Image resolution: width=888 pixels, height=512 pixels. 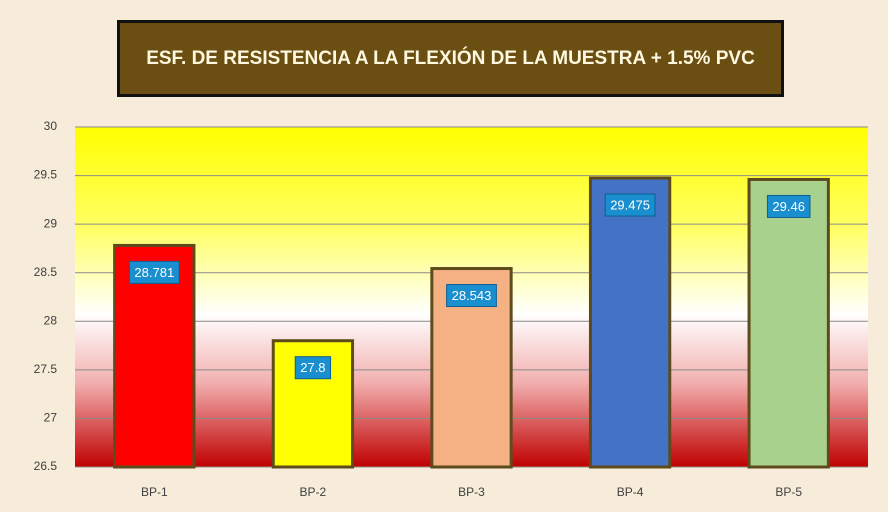 What do you see at coordinates (788, 492) in the screenshot?
I see `x-tick-label: BP-5` at bounding box center [788, 492].